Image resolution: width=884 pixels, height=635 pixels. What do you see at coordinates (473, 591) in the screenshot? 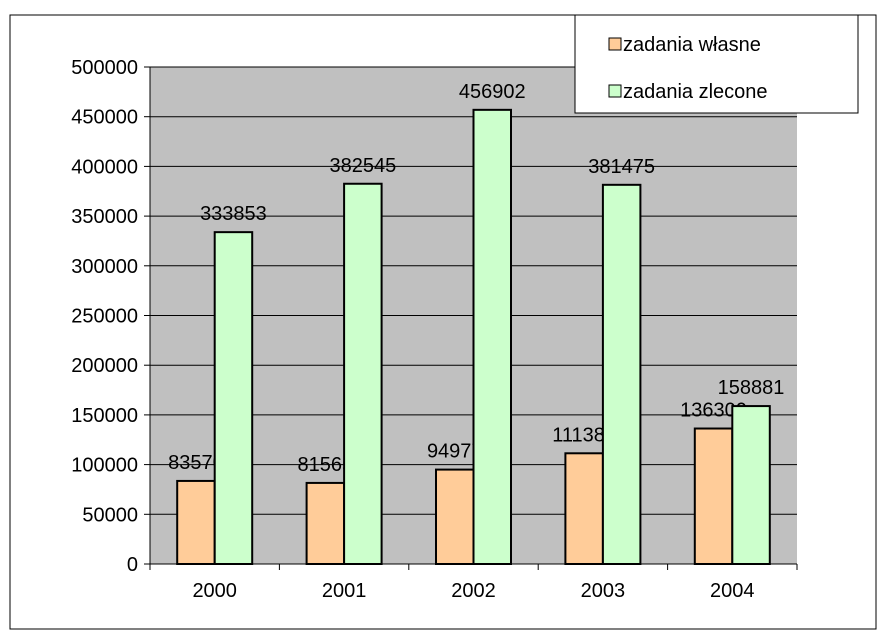
I see `x-tick-label: 2002` at bounding box center [473, 591].